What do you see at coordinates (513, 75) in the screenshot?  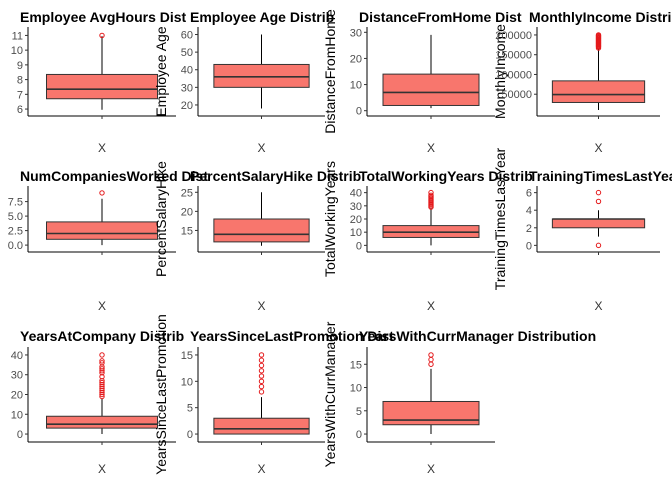 I see `y-tick-label: 100000` at bounding box center [513, 75].